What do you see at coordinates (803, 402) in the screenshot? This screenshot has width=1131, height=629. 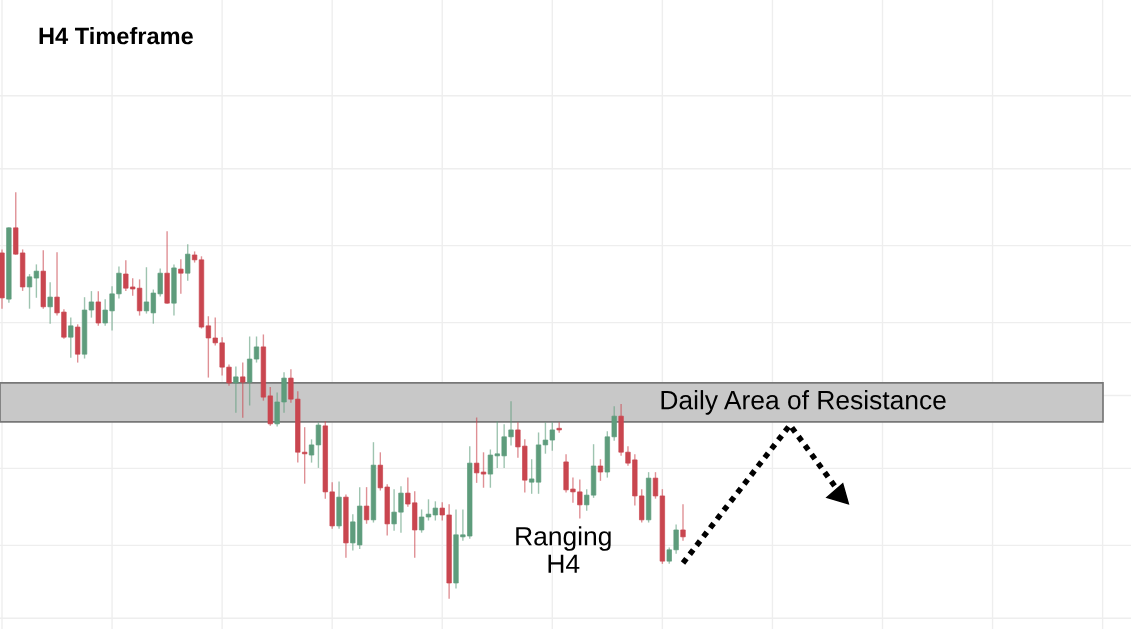 I see `band-label: Daily Area of Resistance` at bounding box center [803, 402].